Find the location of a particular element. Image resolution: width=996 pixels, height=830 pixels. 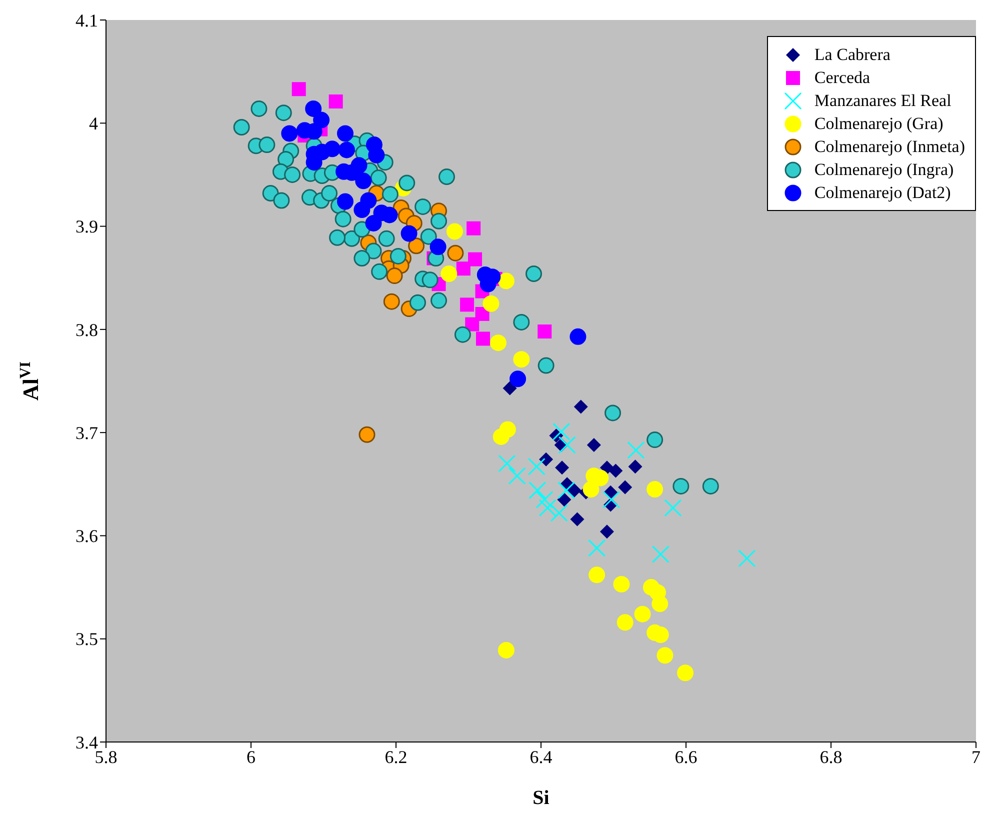

y-tick-label: 4.1 is located at coordinates (87, 20).